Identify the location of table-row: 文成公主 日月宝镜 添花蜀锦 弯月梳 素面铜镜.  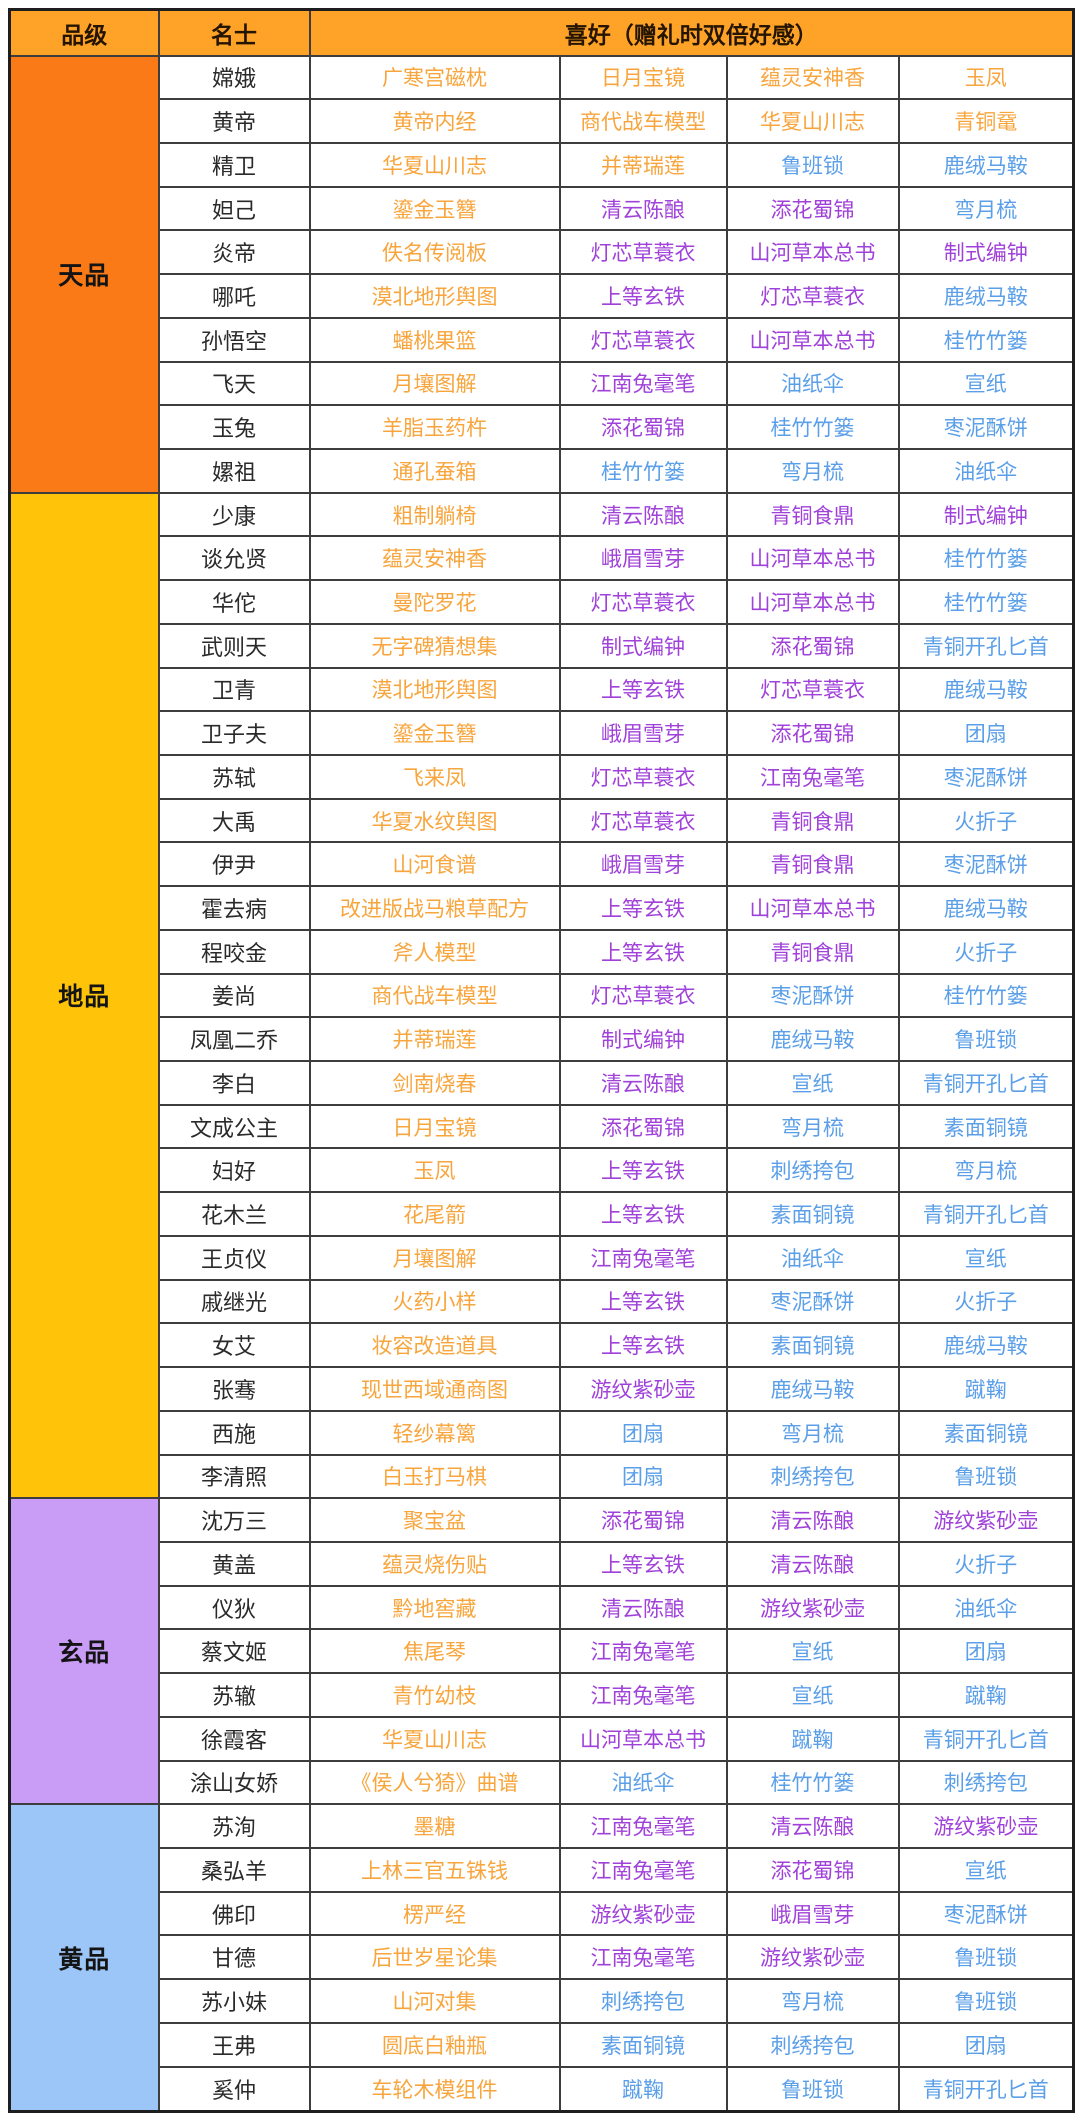
(542, 1126).